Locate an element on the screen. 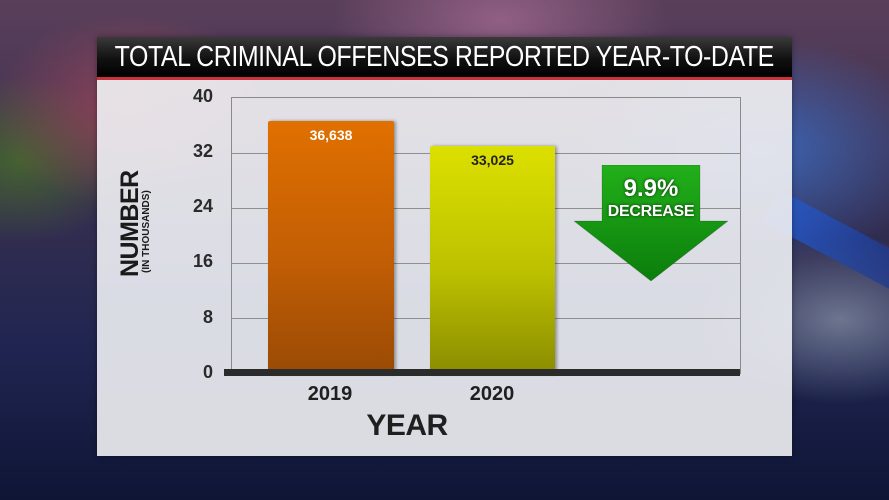  x-axis-baseline is located at coordinates (482, 372).